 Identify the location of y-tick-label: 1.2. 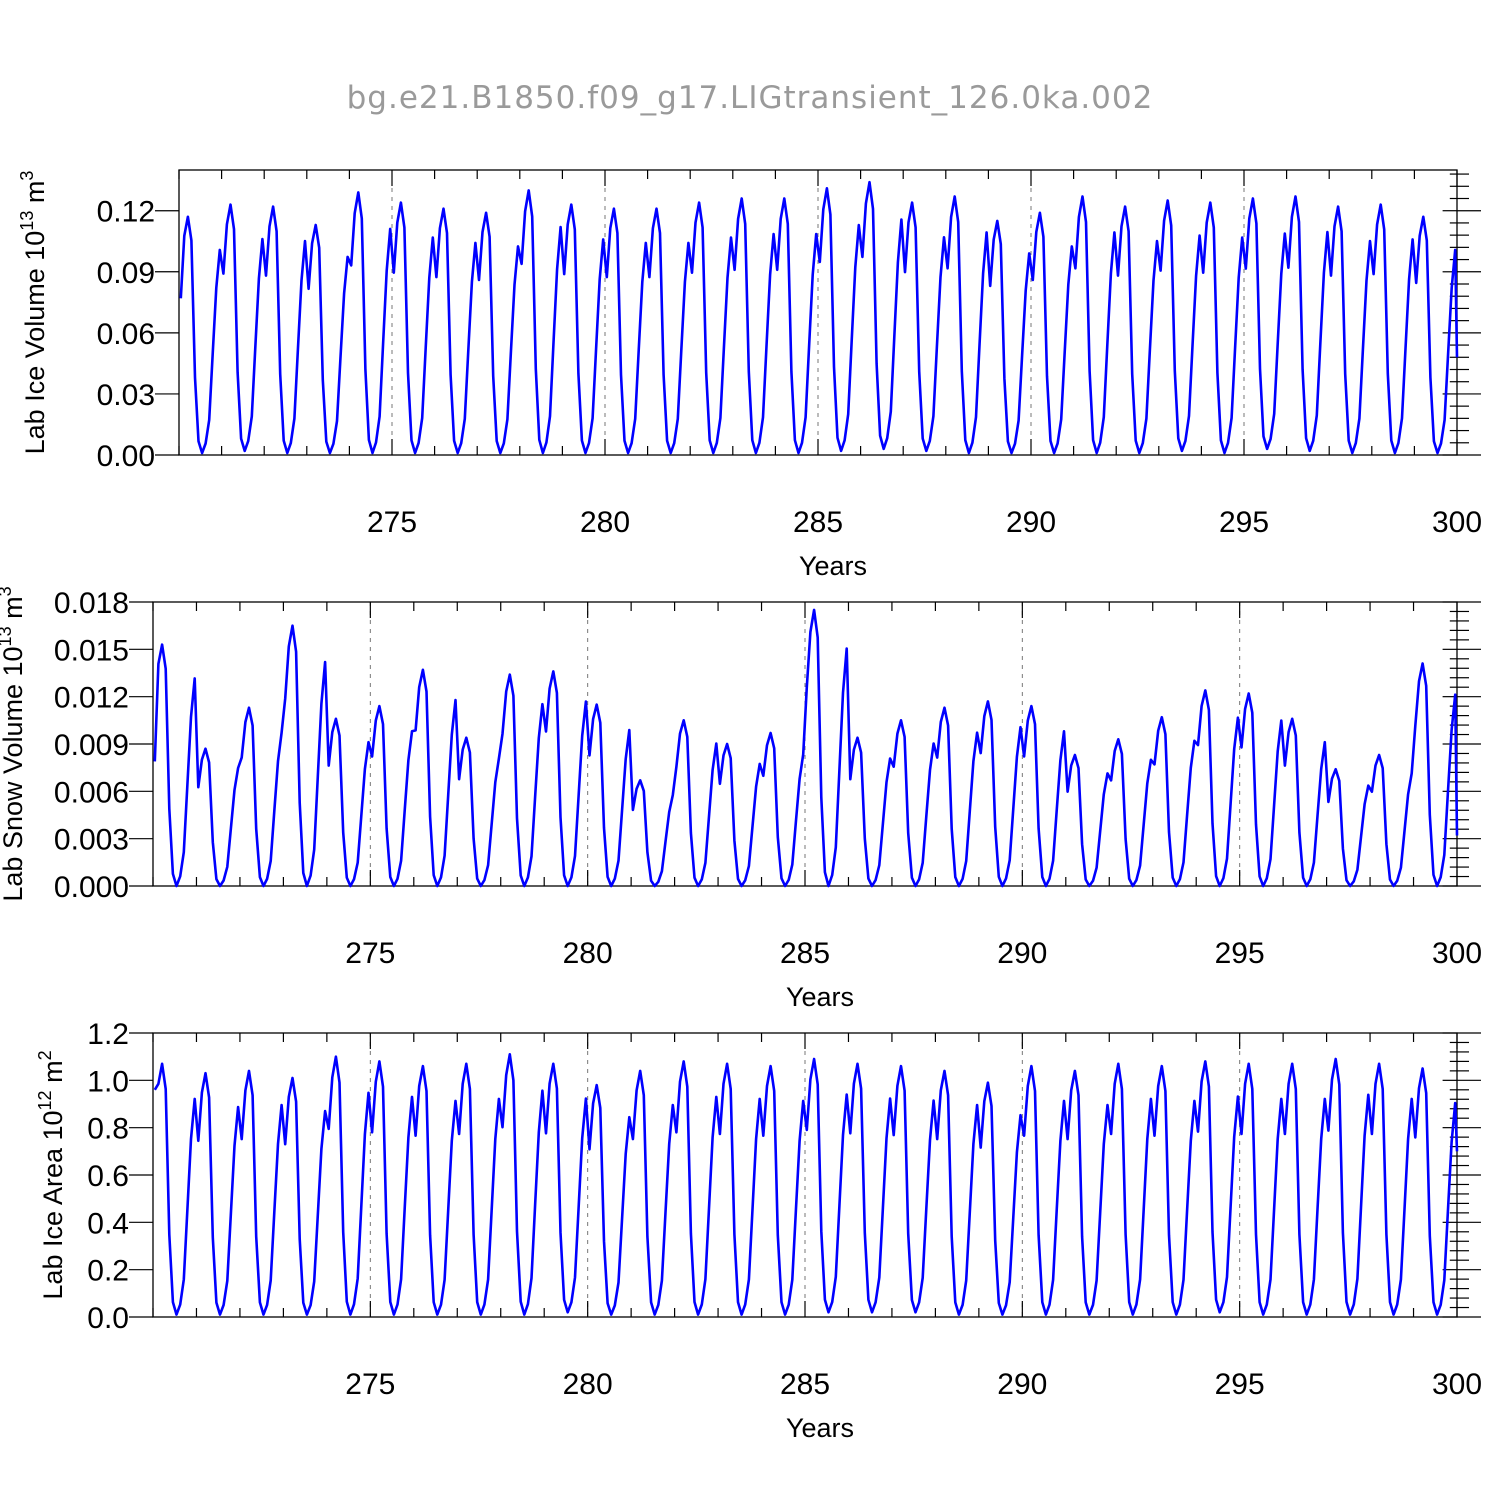
(108, 1034).